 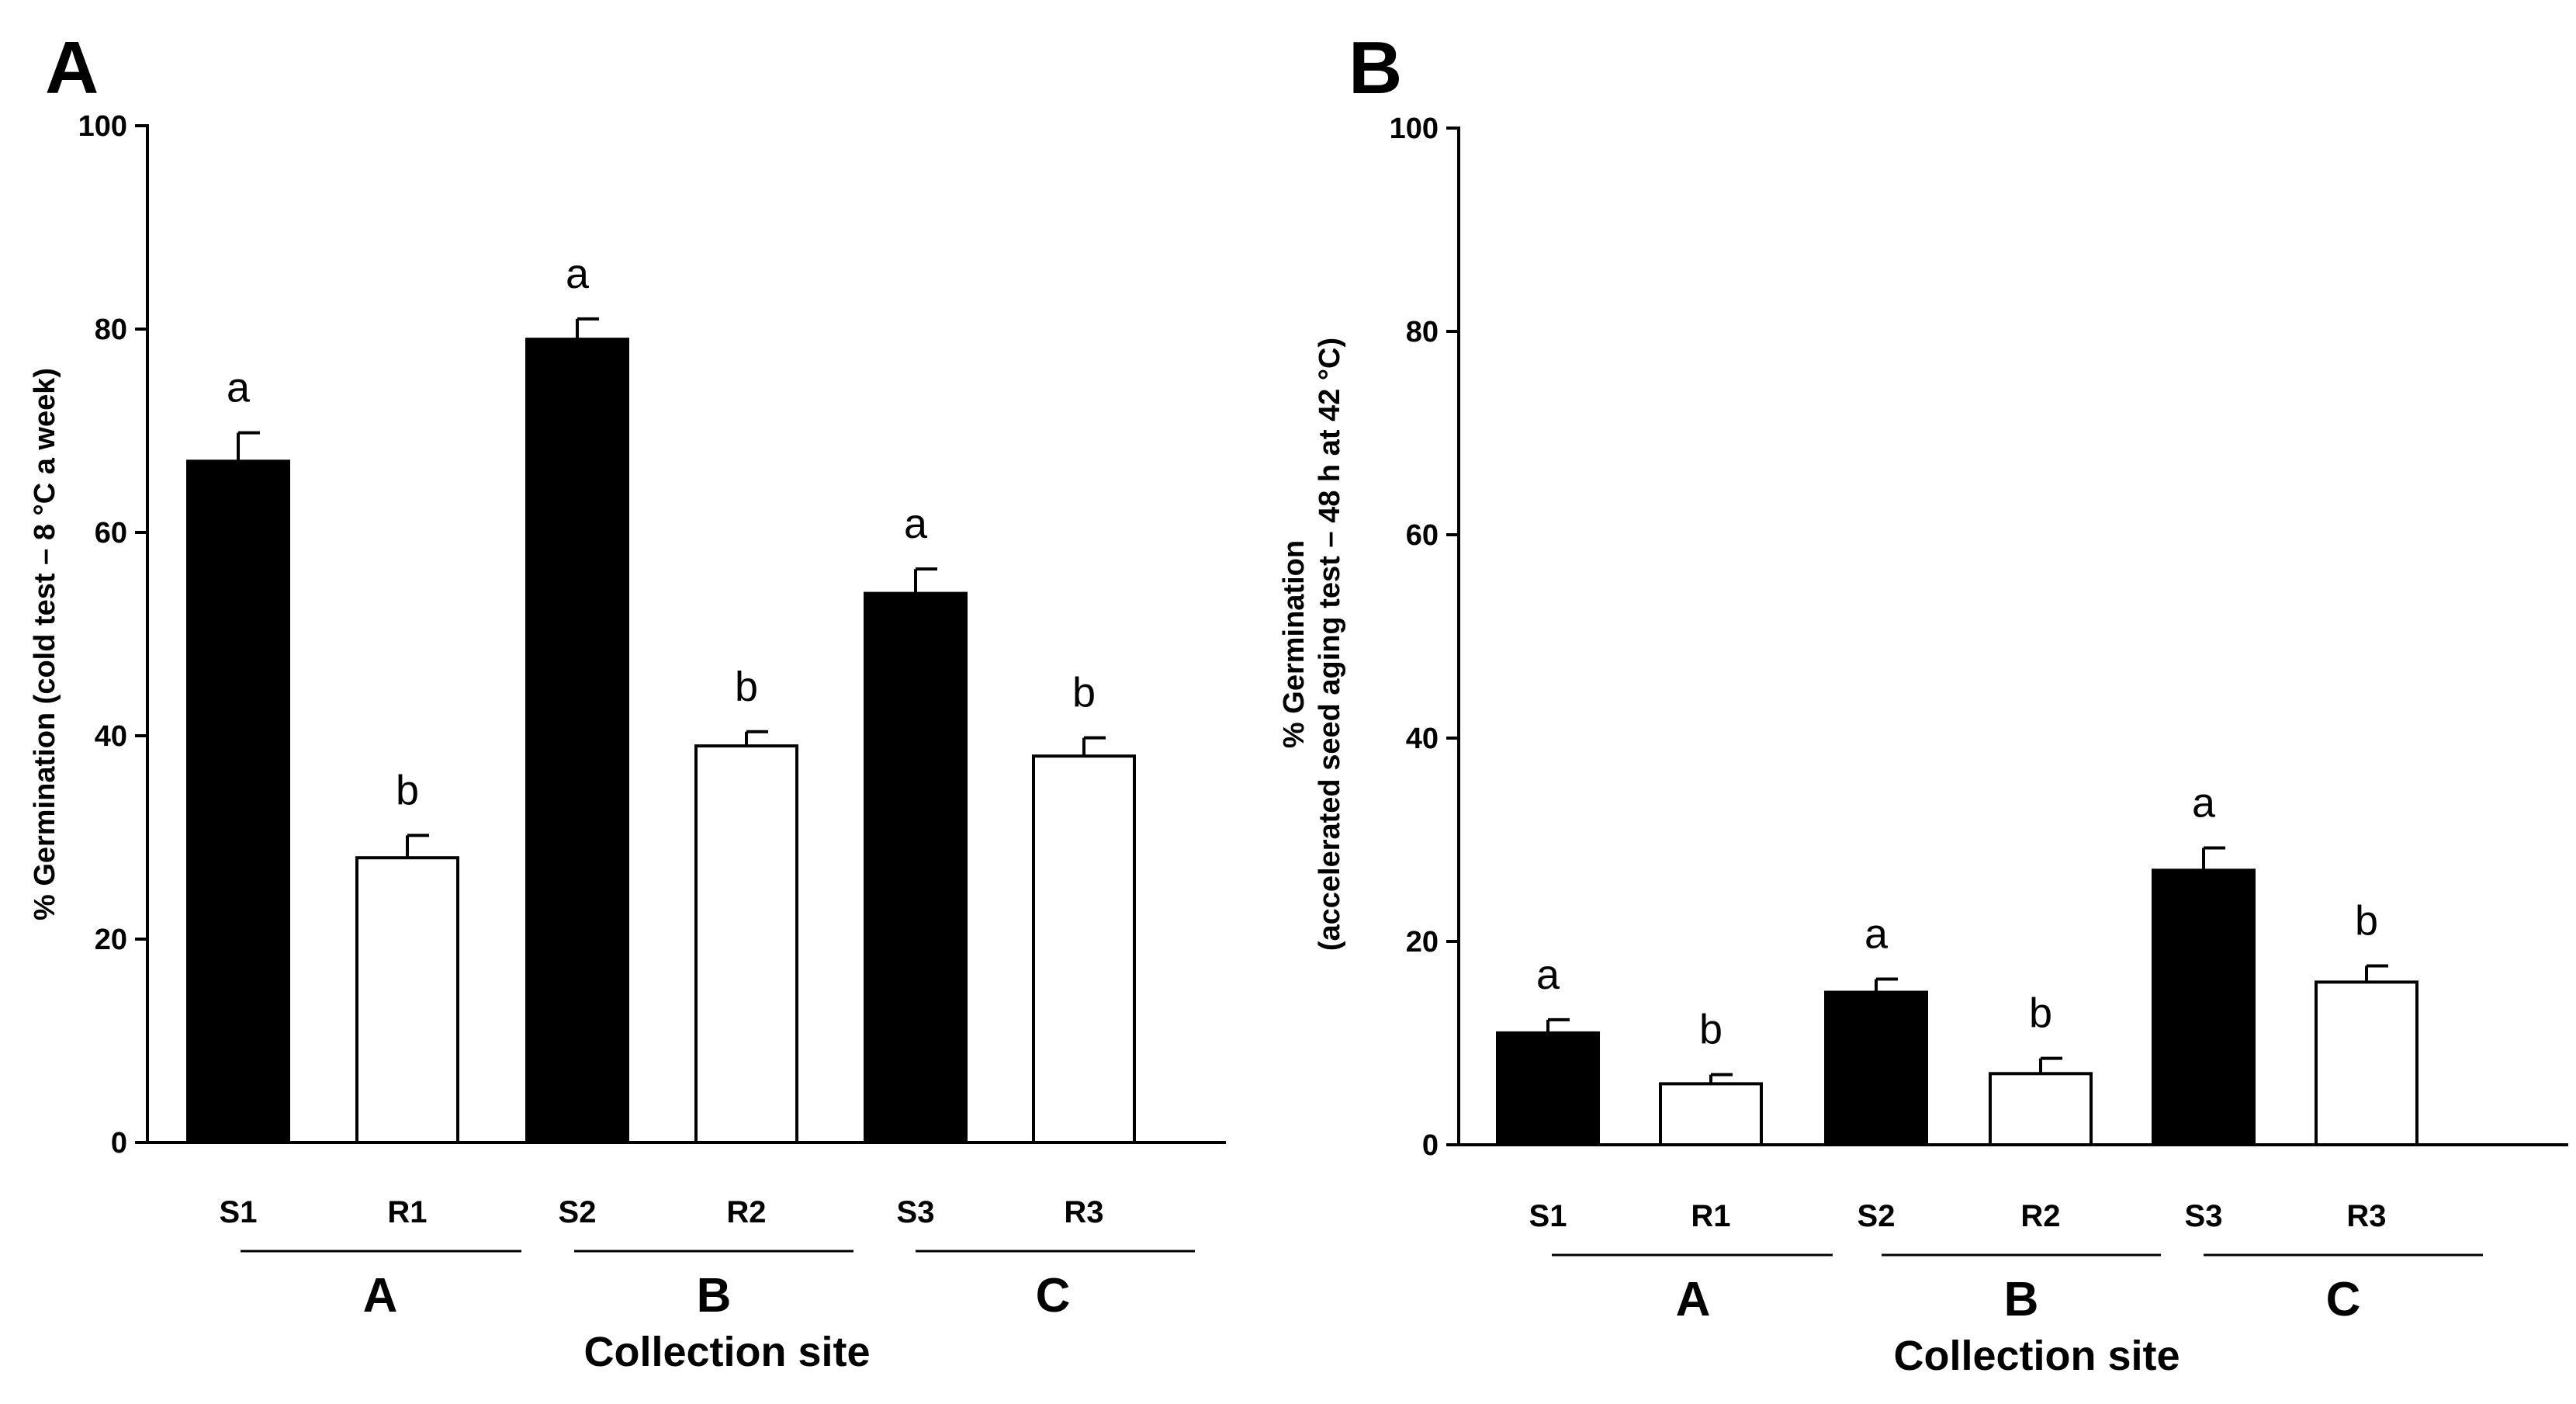 What do you see at coordinates (1548, 1089) in the screenshot?
I see `panel-b-bar-s1` at bounding box center [1548, 1089].